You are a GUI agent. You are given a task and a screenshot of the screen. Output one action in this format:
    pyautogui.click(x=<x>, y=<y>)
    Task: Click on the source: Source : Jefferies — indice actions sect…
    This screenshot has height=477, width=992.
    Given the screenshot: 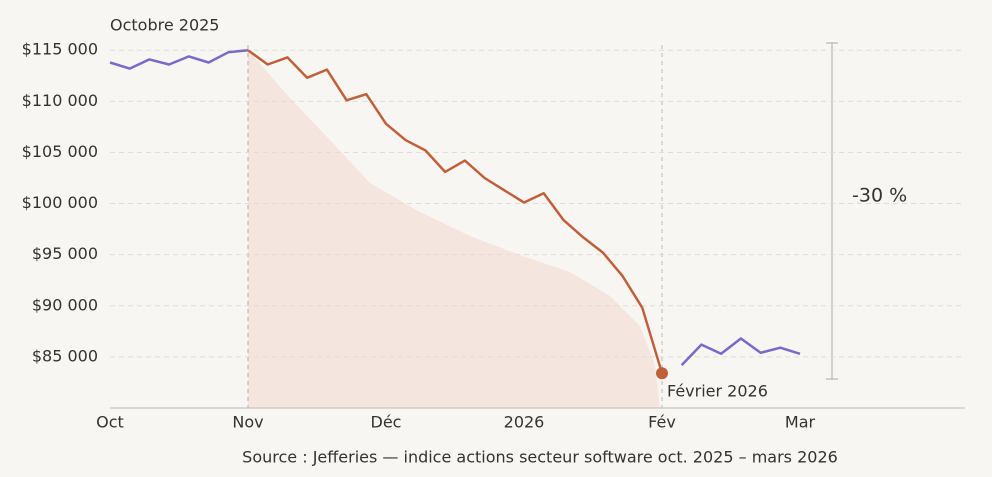 What is the action you would take?
    pyautogui.click(x=540, y=457)
    